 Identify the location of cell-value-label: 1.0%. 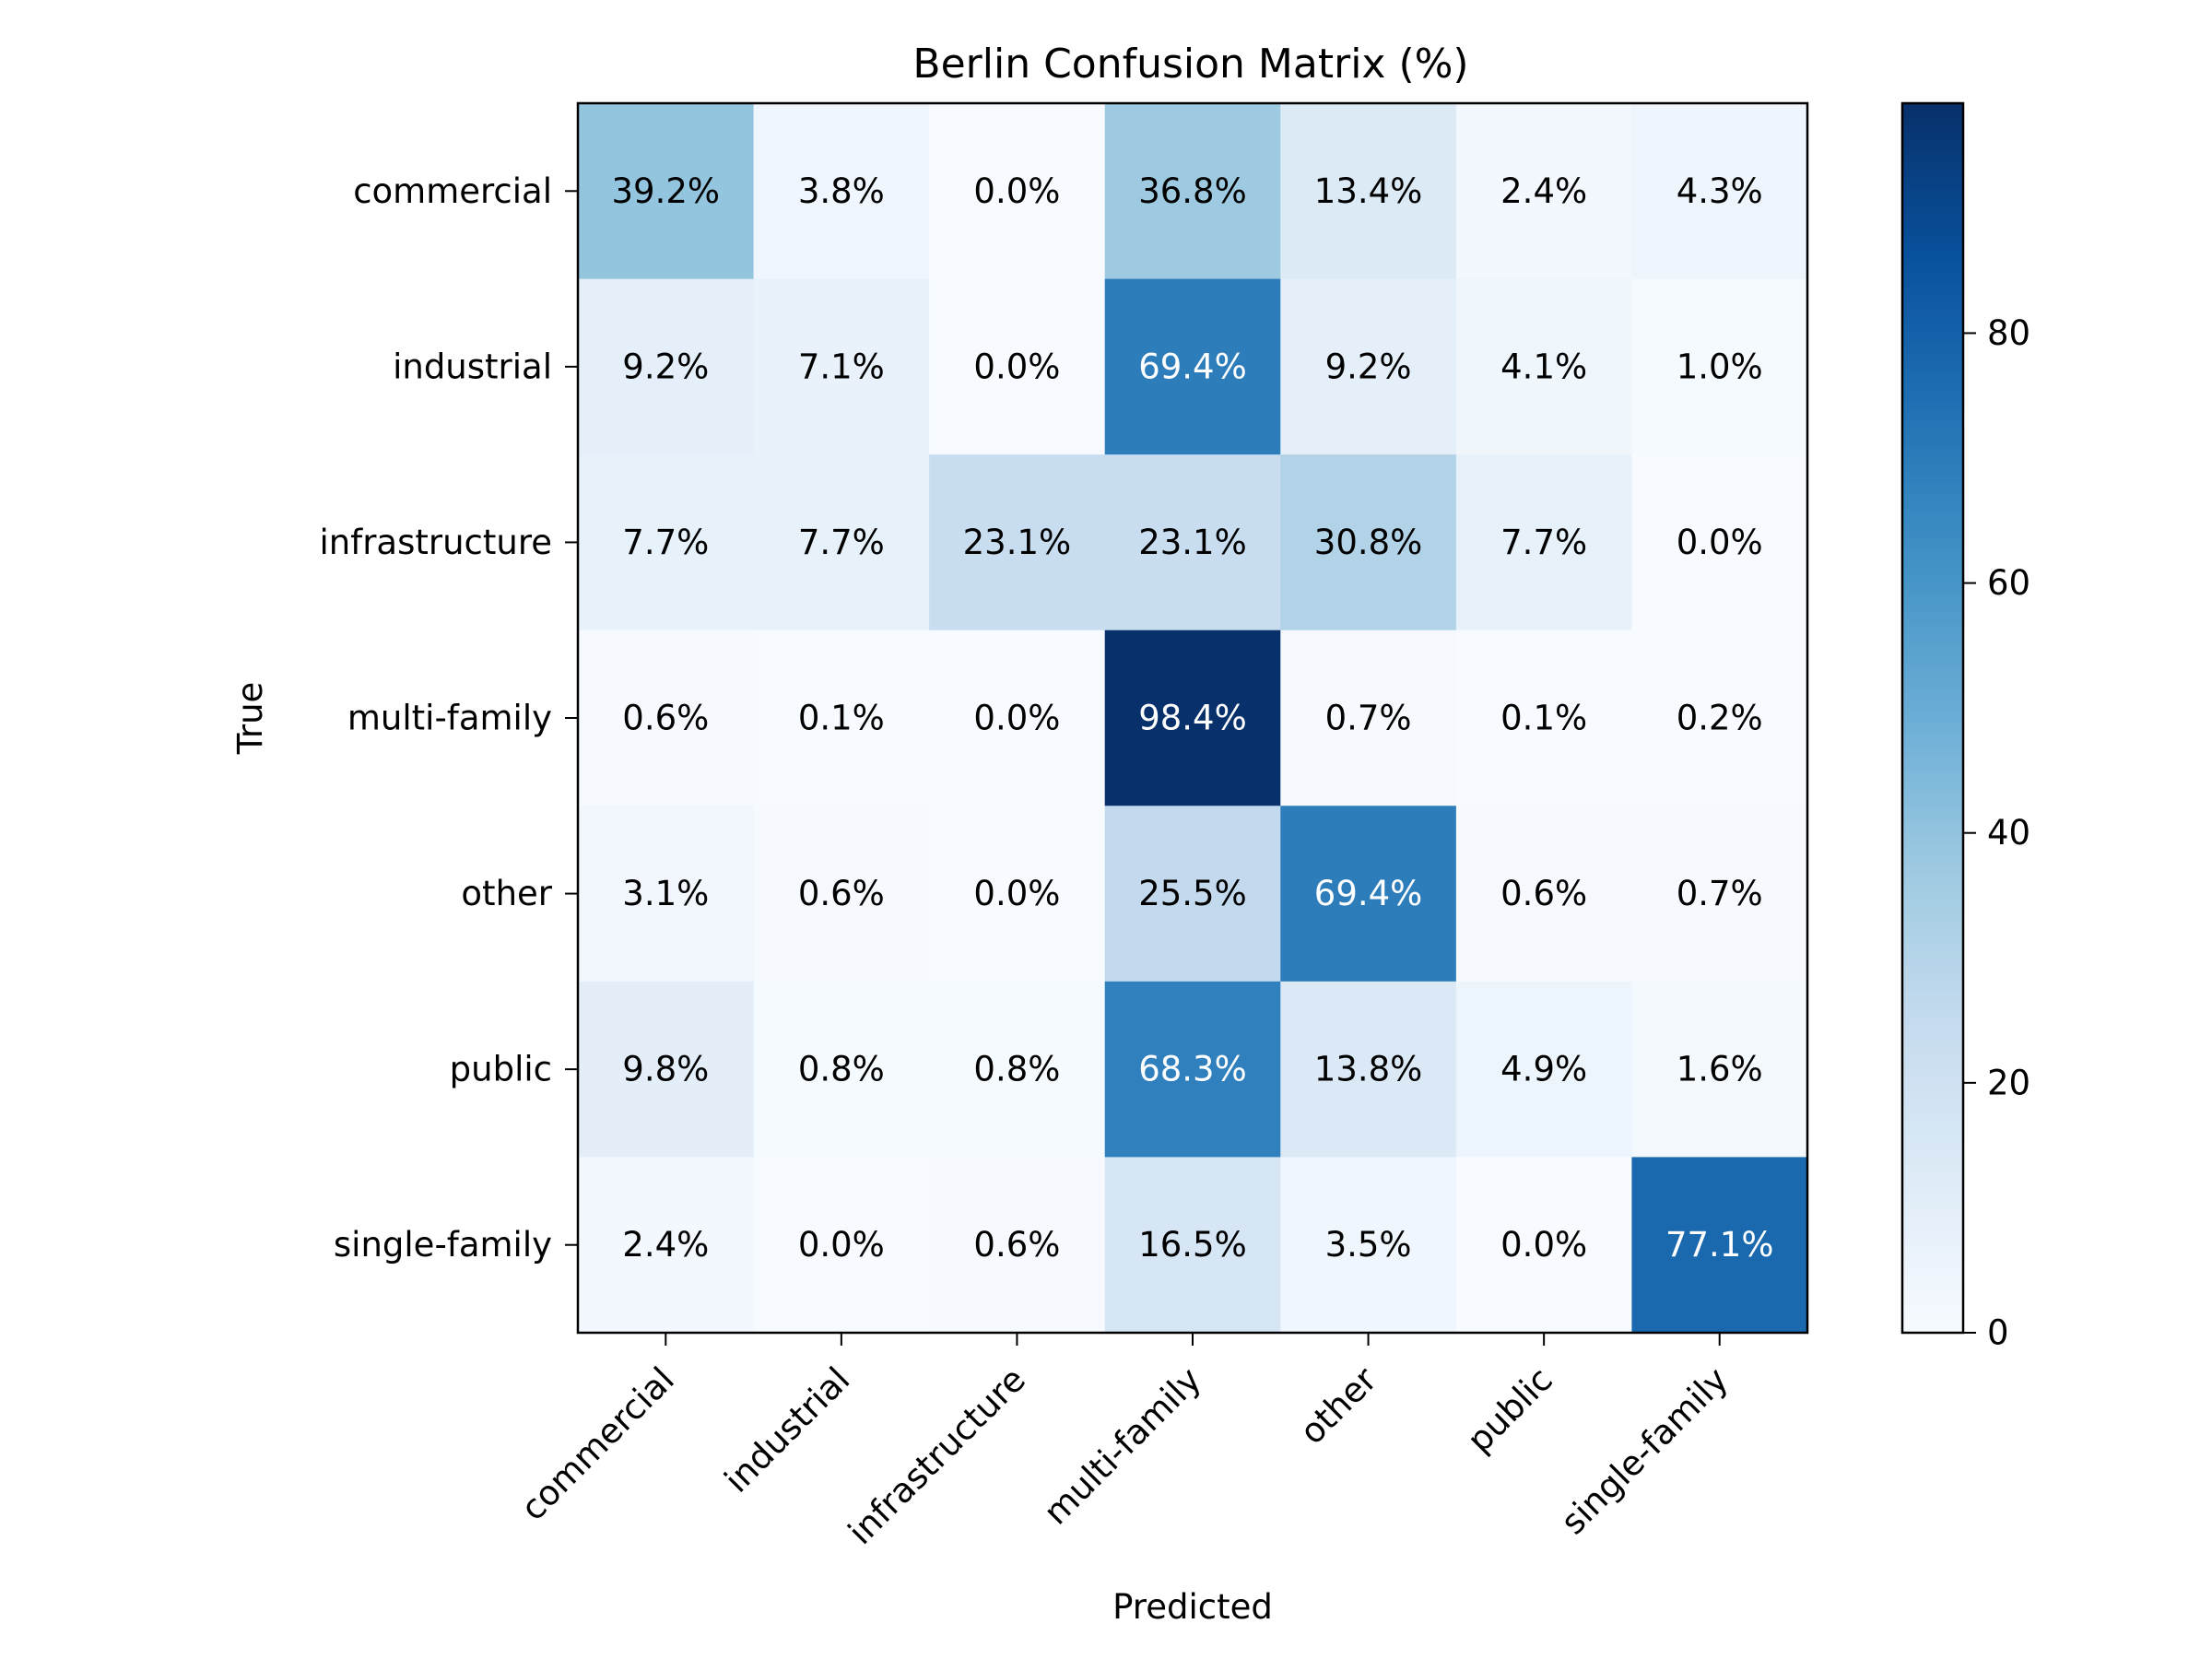
(1720, 366).